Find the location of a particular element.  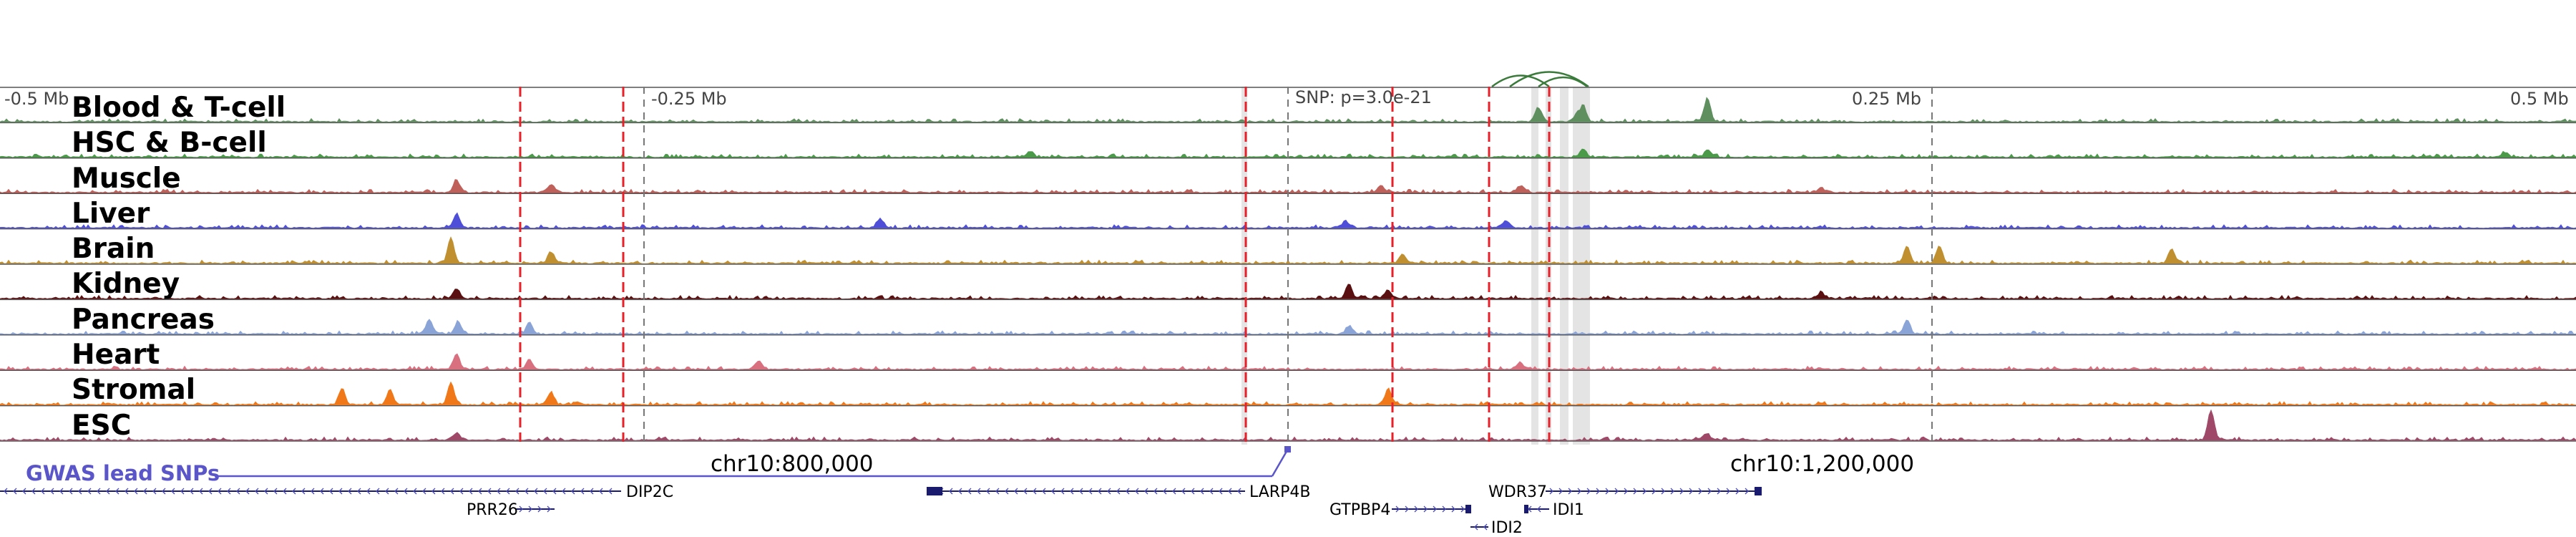

highlight-bands is located at coordinates (1415, 266).